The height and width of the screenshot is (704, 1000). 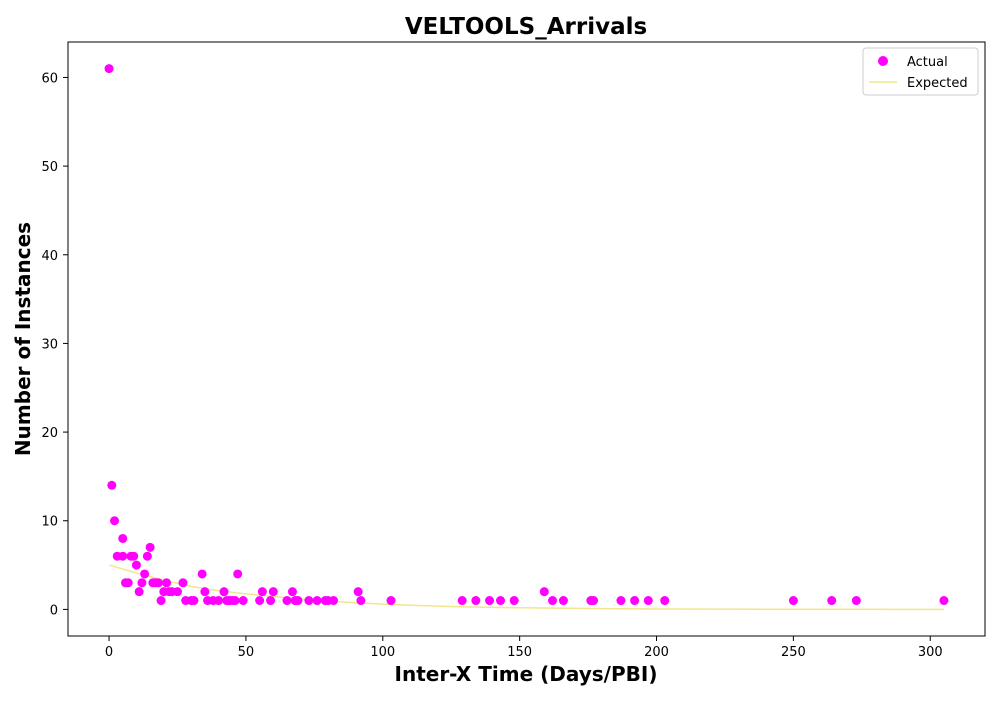 What do you see at coordinates (246, 652) in the screenshot?
I see `x-tick-label: 50` at bounding box center [246, 652].